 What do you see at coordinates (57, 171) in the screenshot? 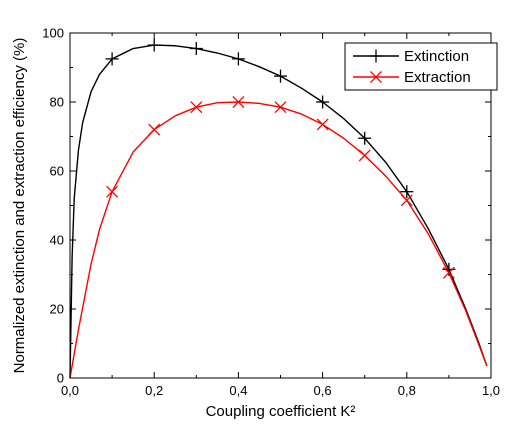
I see `y-tick-label: 60` at bounding box center [57, 171].